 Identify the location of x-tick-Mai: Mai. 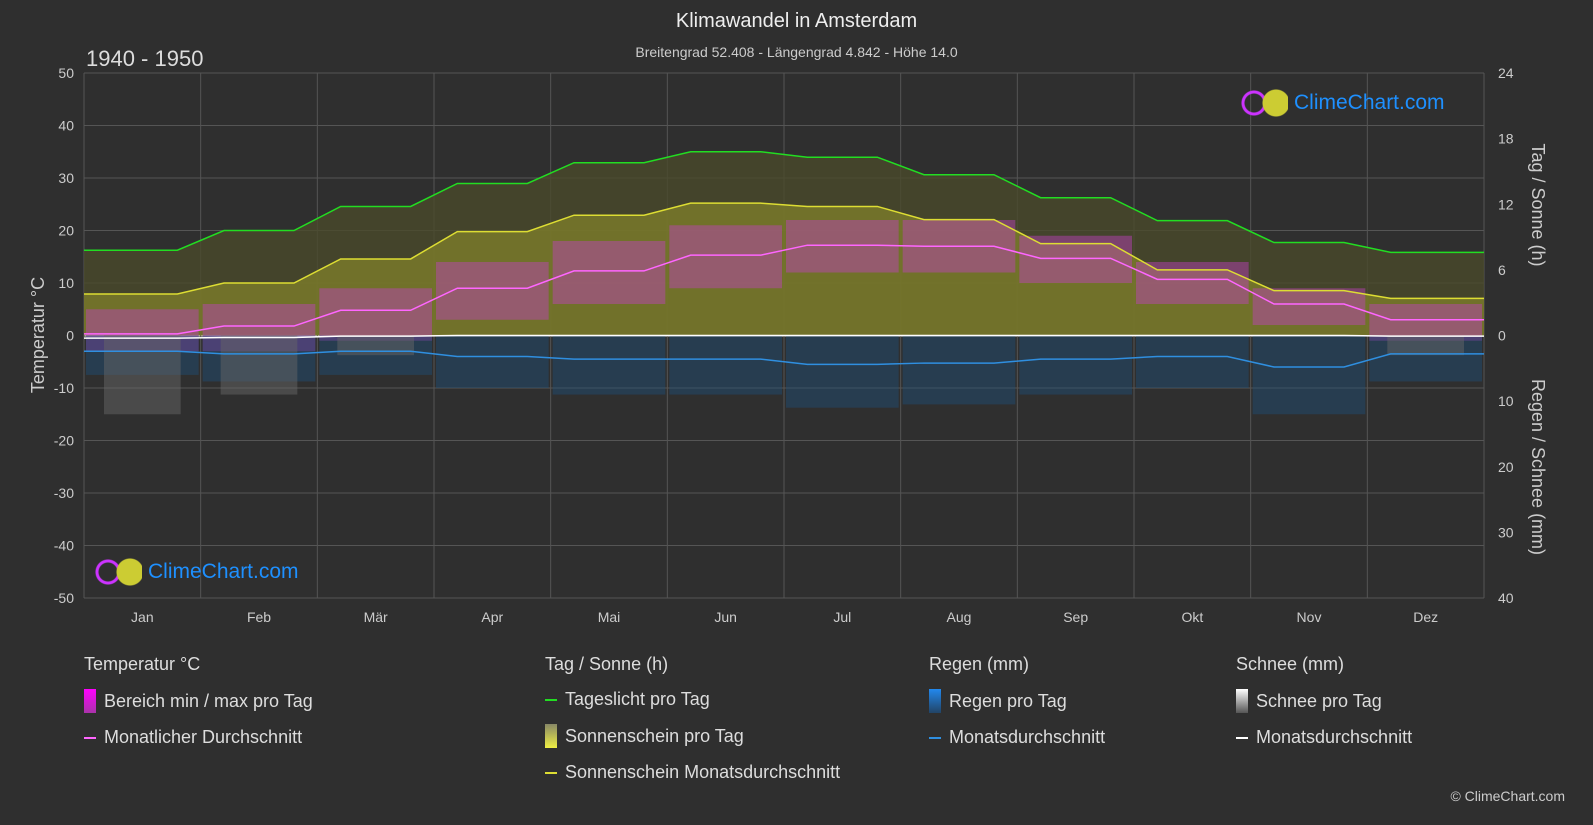
(609, 617).